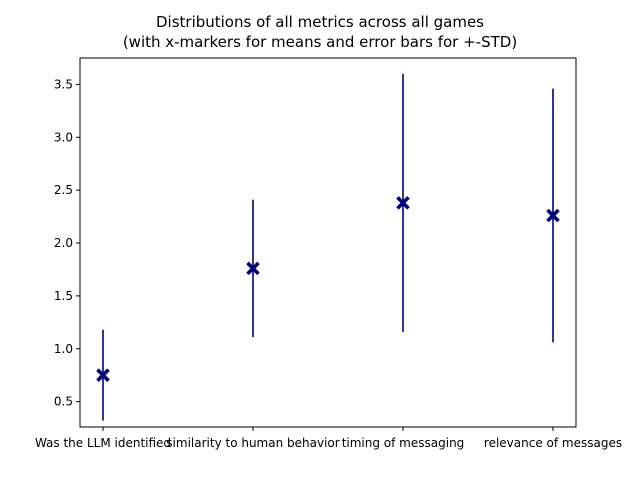  What do you see at coordinates (63, 84) in the screenshot?
I see `y-tick-label: 3.5` at bounding box center [63, 84].